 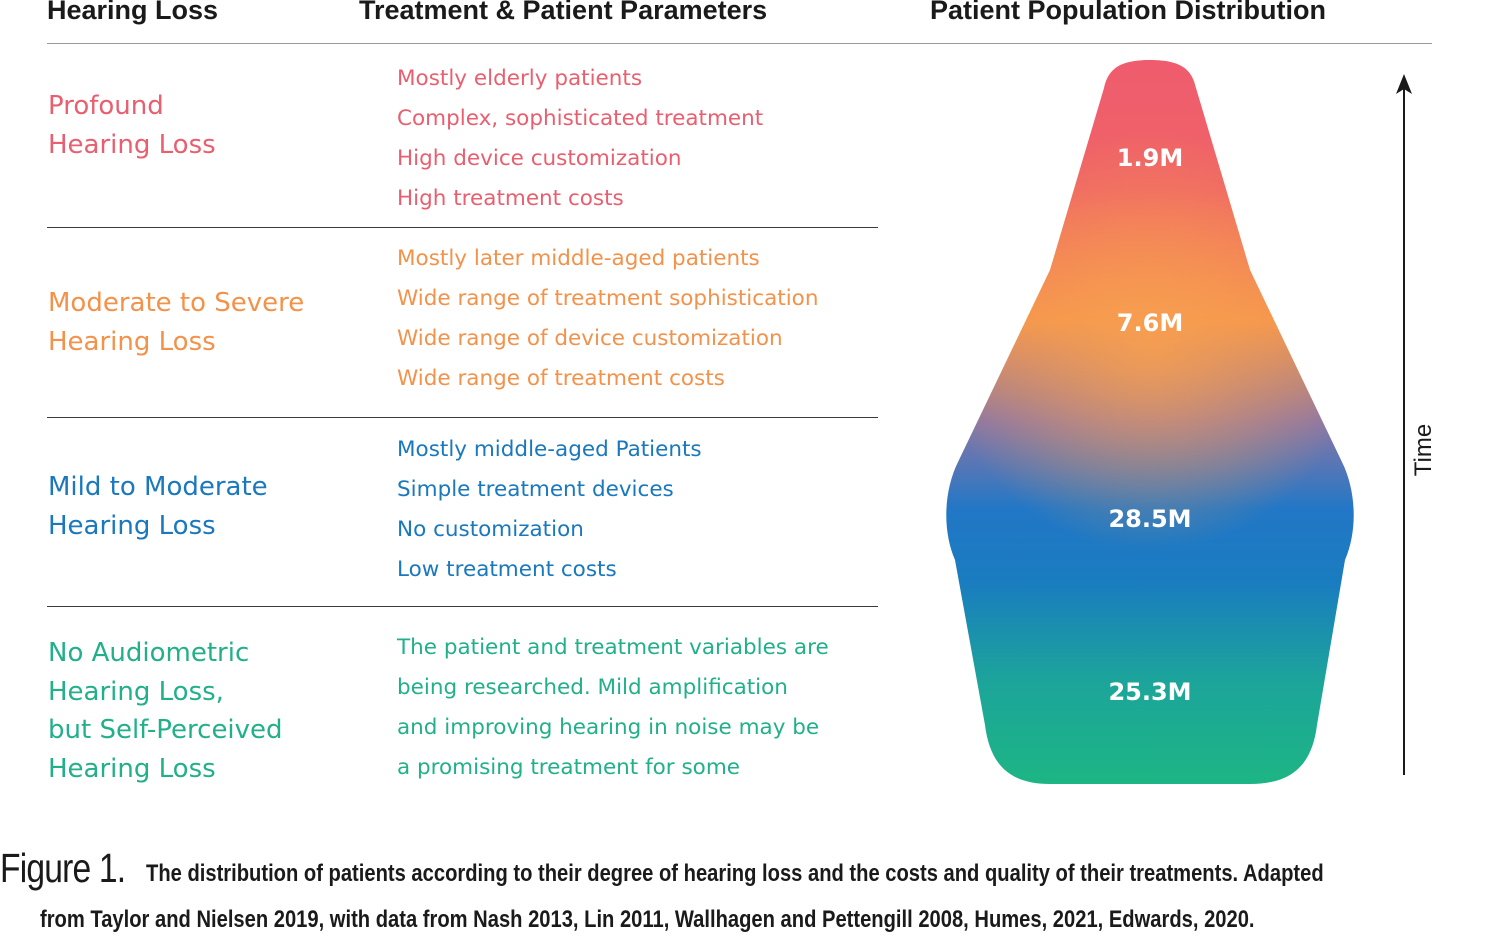 I want to click on param-item: High device customization, so click(x=539, y=158).